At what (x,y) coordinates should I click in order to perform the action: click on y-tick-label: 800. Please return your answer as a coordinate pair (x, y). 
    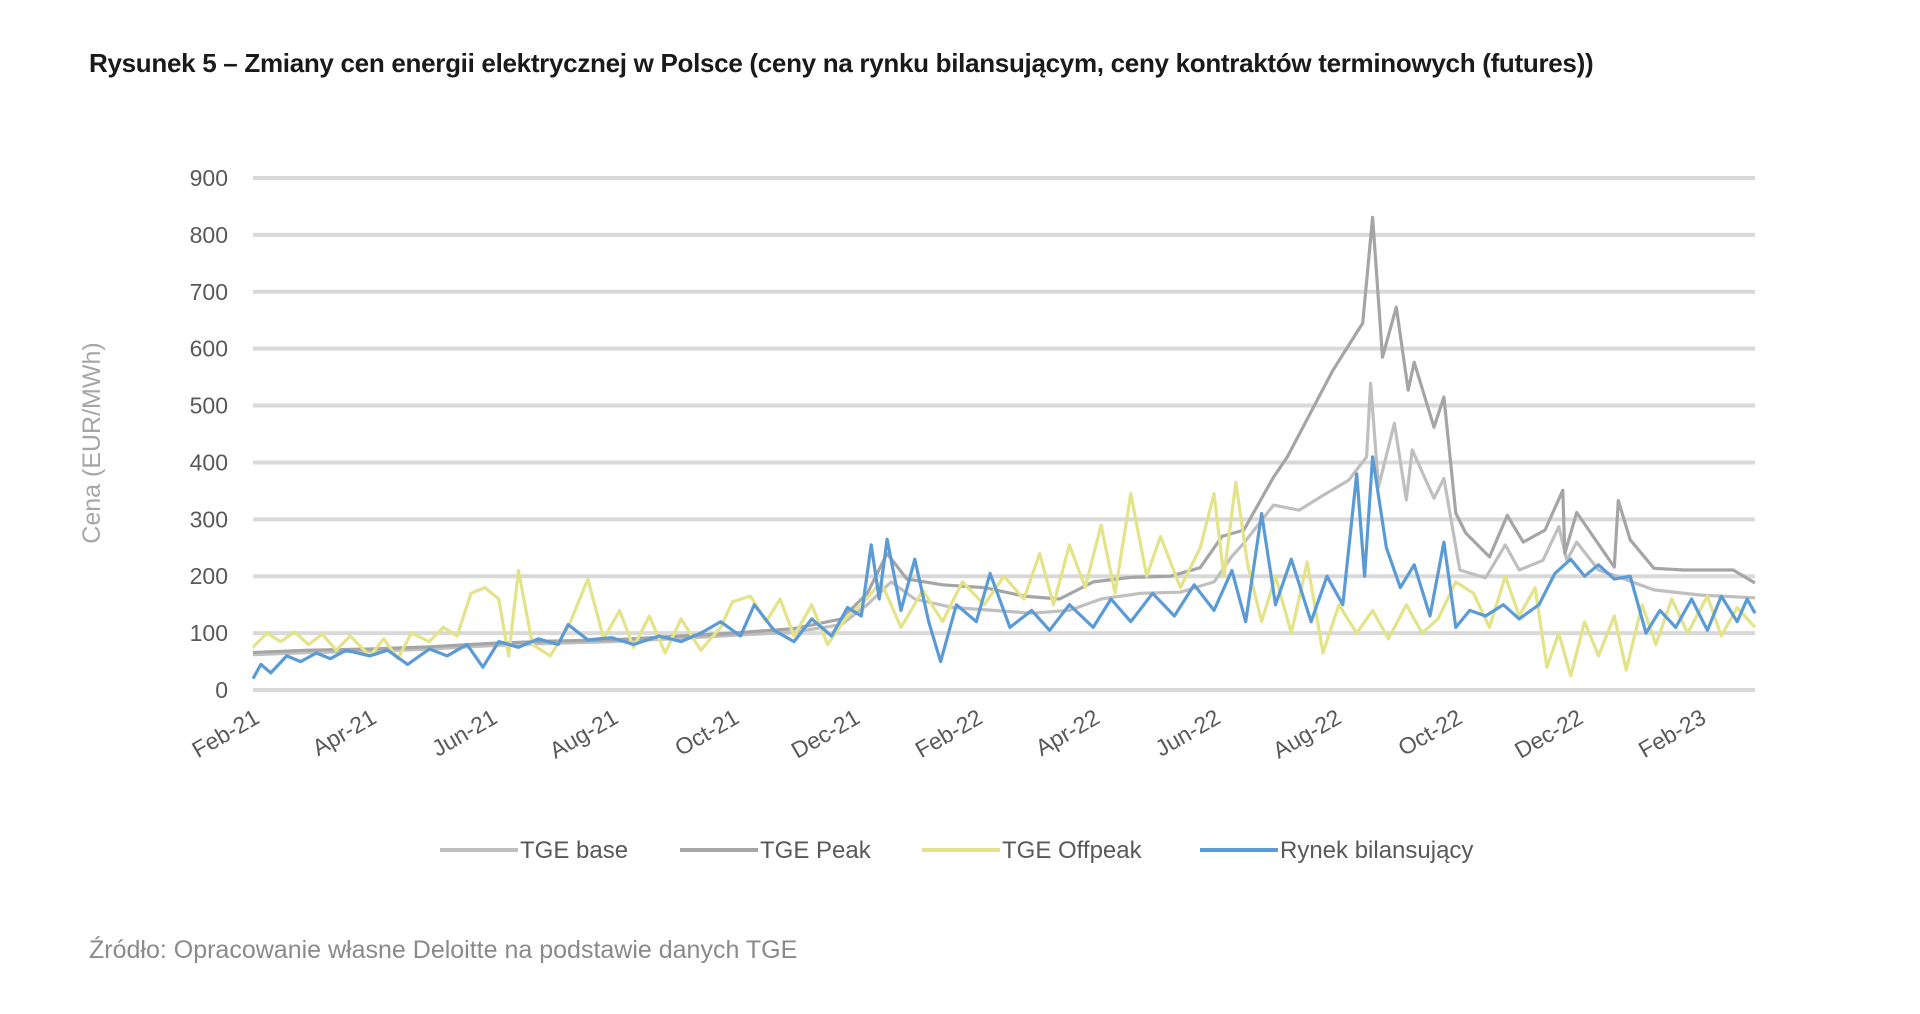
    Looking at the image, I should click on (209, 235).